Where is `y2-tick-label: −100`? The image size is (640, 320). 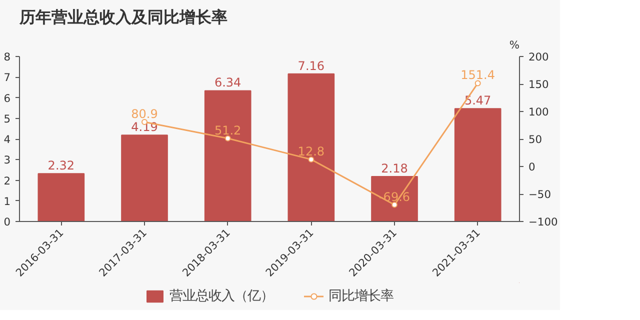
y2-tick-label: −100 is located at coordinates (543, 222).